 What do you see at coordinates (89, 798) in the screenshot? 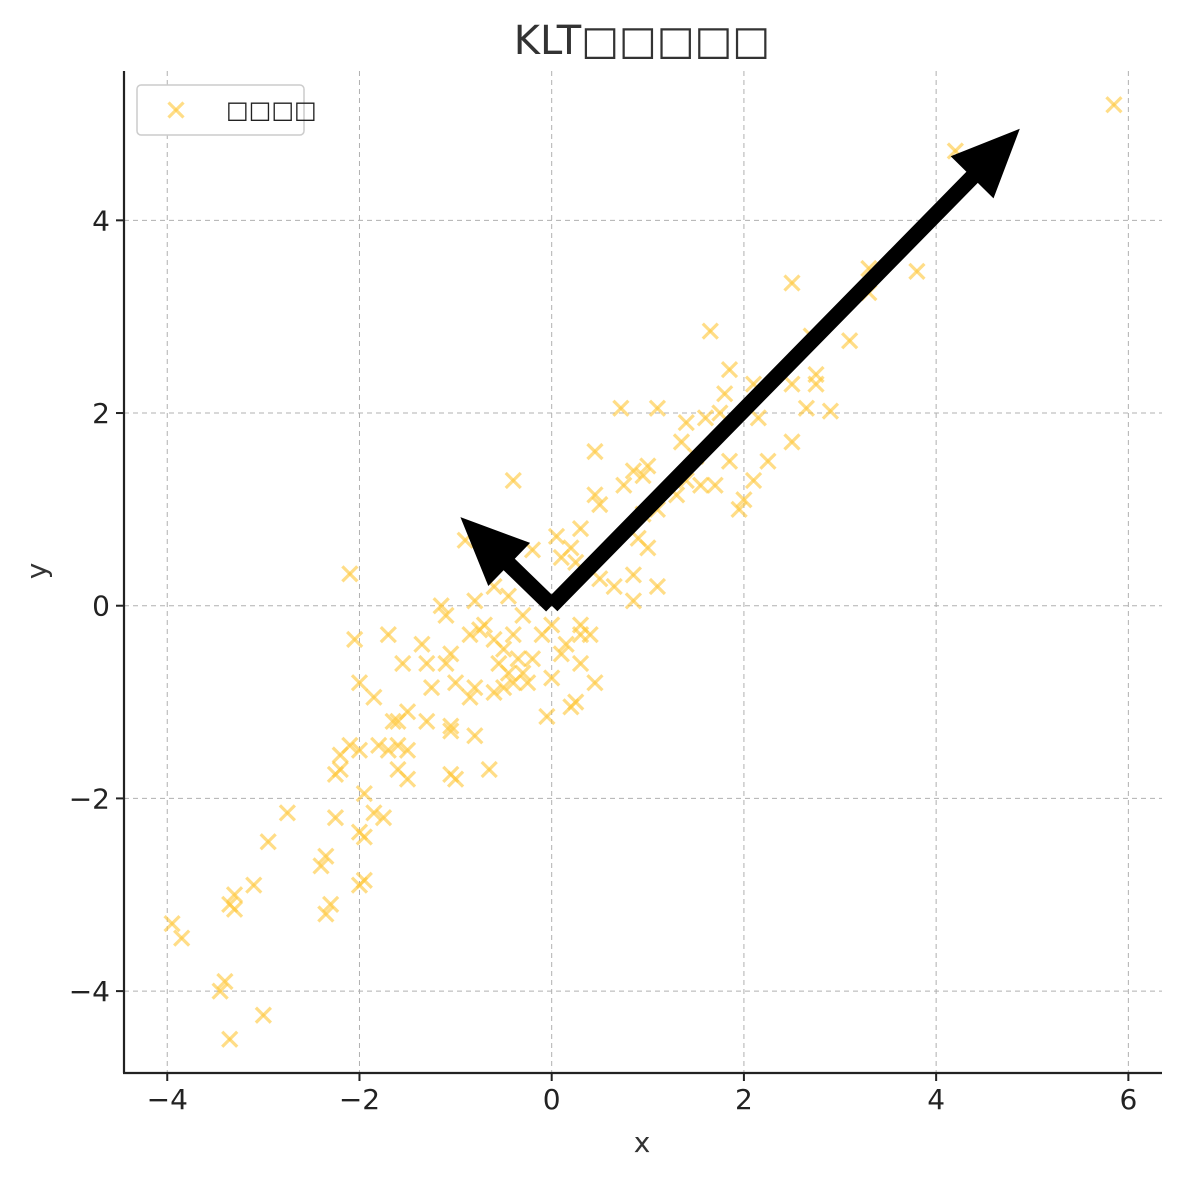
I see `y-tick-label: −2` at bounding box center [89, 798].